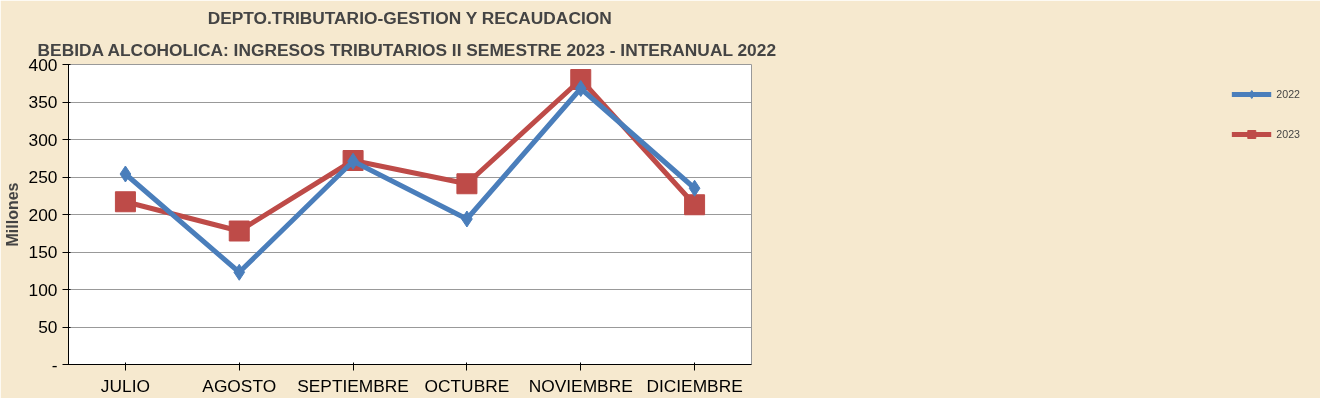  Describe the element at coordinates (43, 102) in the screenshot. I see `y-tick-label: 350` at that location.